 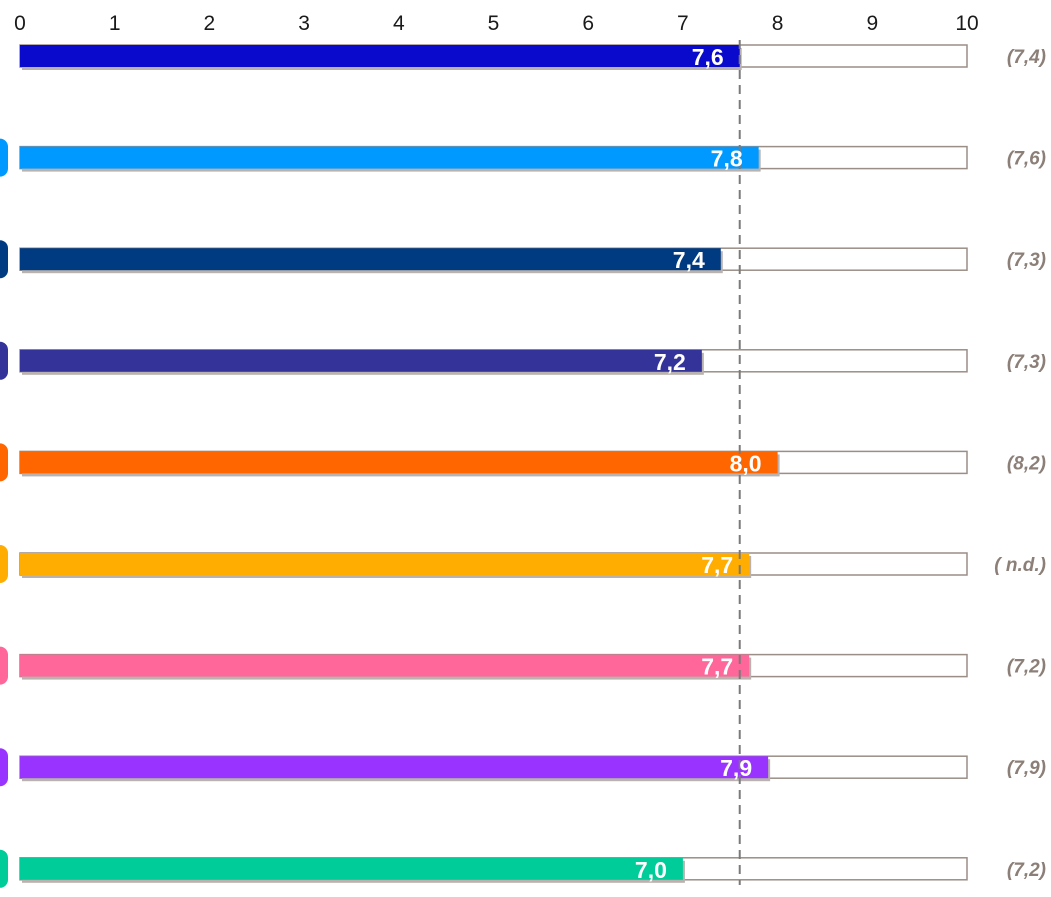 What do you see at coordinates (778, 23) in the screenshot?
I see `x-tick-label: 8` at bounding box center [778, 23].